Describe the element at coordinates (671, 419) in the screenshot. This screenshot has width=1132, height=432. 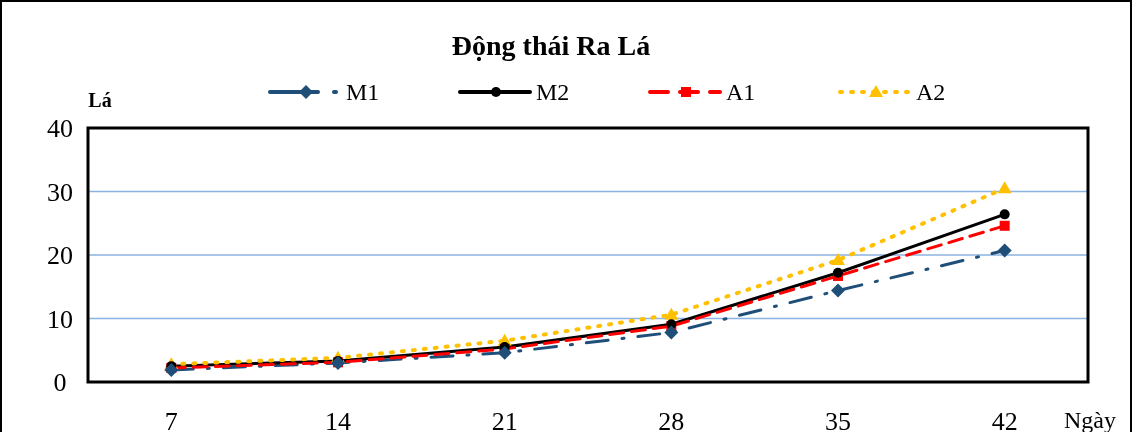
I see `x-tick-label: 28` at that location.